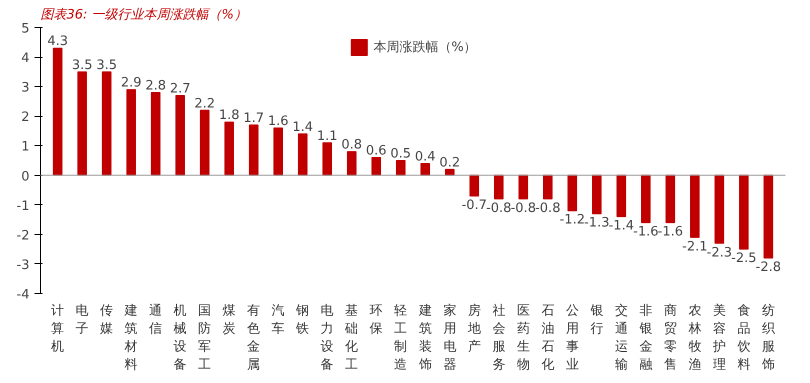 This screenshot has width=810, height=383. I want to click on data-label: 2.7, so click(180, 88).